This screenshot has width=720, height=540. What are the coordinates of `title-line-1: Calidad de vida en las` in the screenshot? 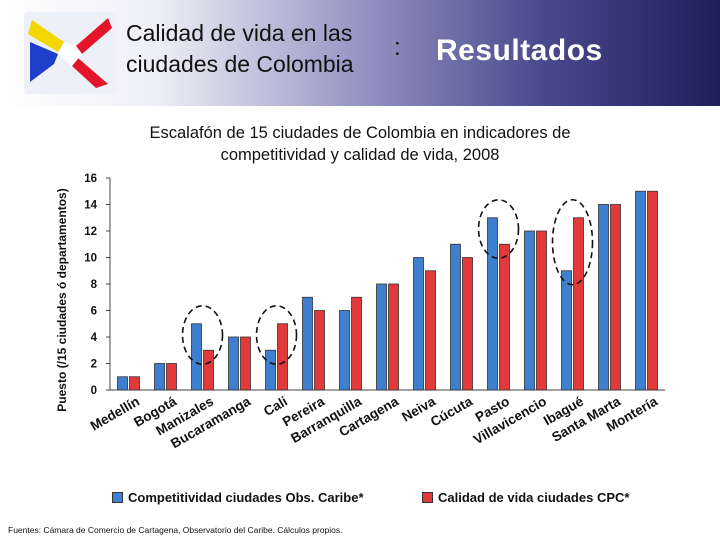 It's located at (239, 33).